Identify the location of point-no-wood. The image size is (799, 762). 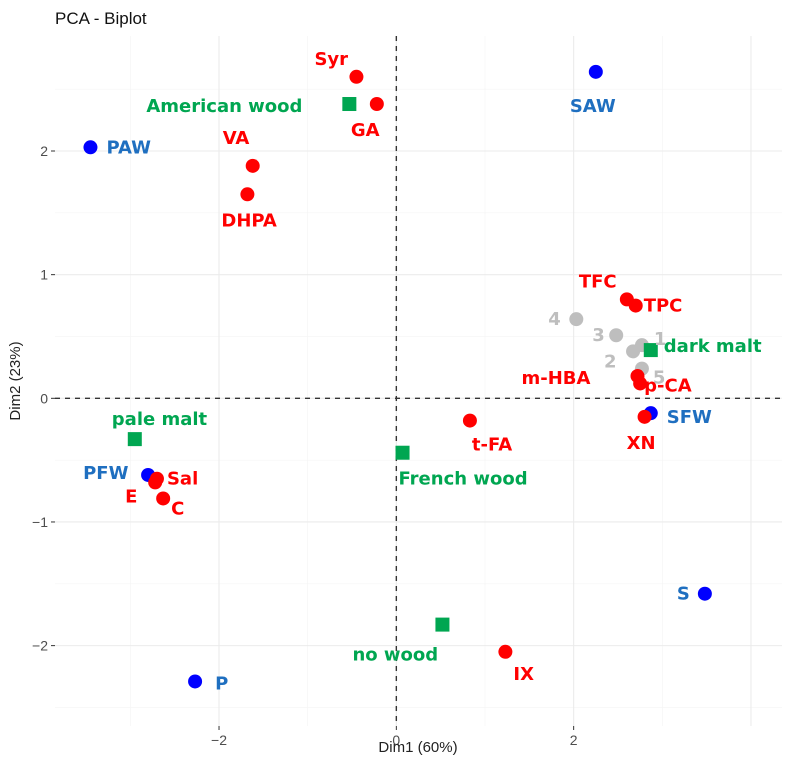
(442, 624).